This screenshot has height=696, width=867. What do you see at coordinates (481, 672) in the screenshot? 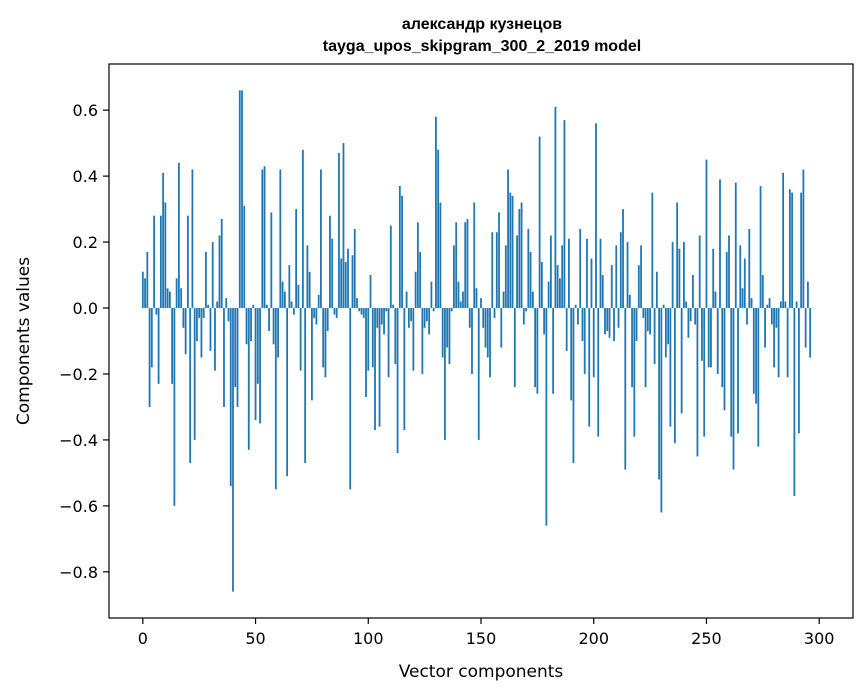
I see `x-axis-label: Vector components` at bounding box center [481, 672].